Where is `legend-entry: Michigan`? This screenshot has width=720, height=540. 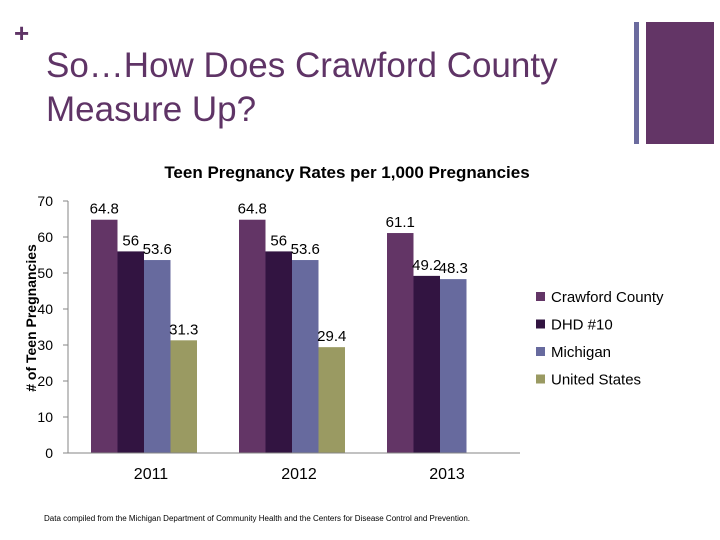
legend-entry: Michigan is located at coordinates (581, 352).